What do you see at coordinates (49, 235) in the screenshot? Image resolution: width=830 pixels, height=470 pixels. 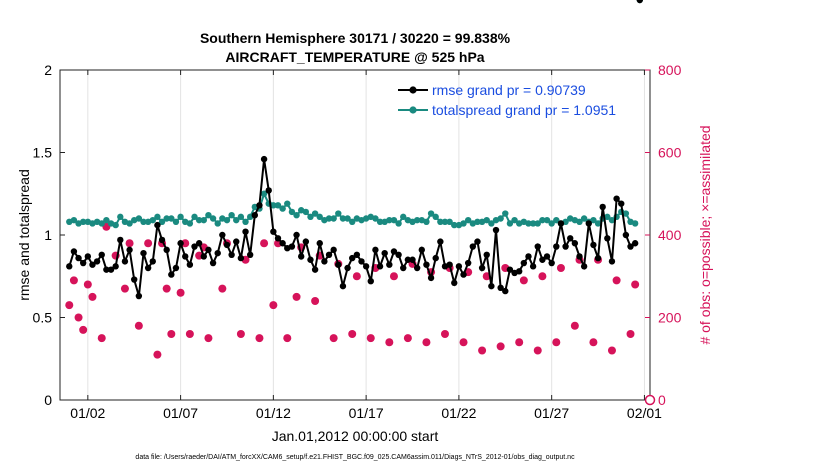 I see `y-ticks-left: 0 0.5 1 1.5 2` at bounding box center [49, 235].